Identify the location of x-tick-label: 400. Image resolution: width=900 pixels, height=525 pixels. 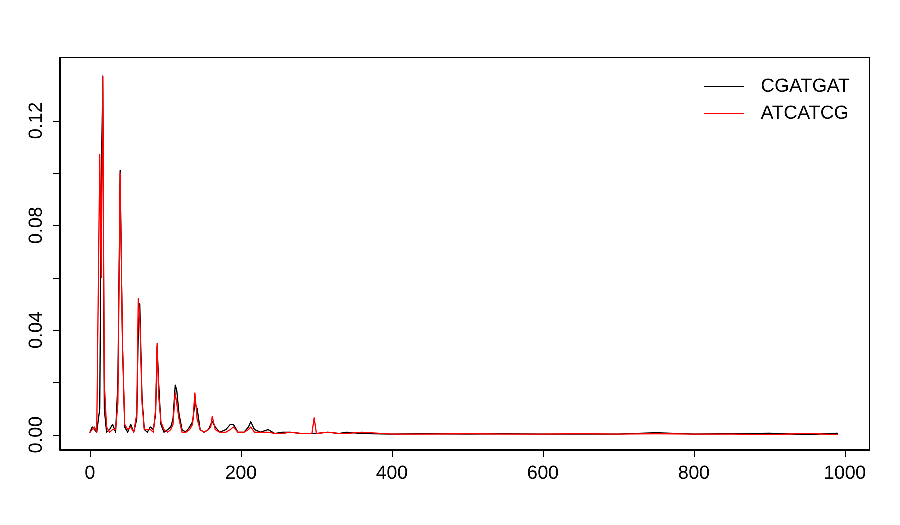
(392, 473).